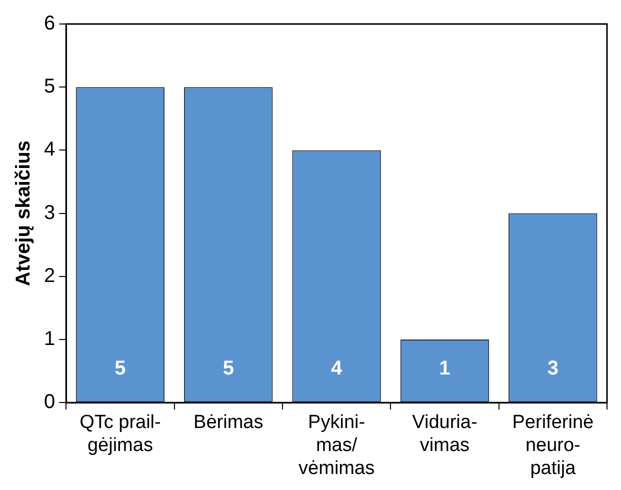 Image resolution: width=621 pixels, height=490 pixels. Describe the element at coordinates (552, 369) in the screenshot. I see `data-label: 3` at that location.